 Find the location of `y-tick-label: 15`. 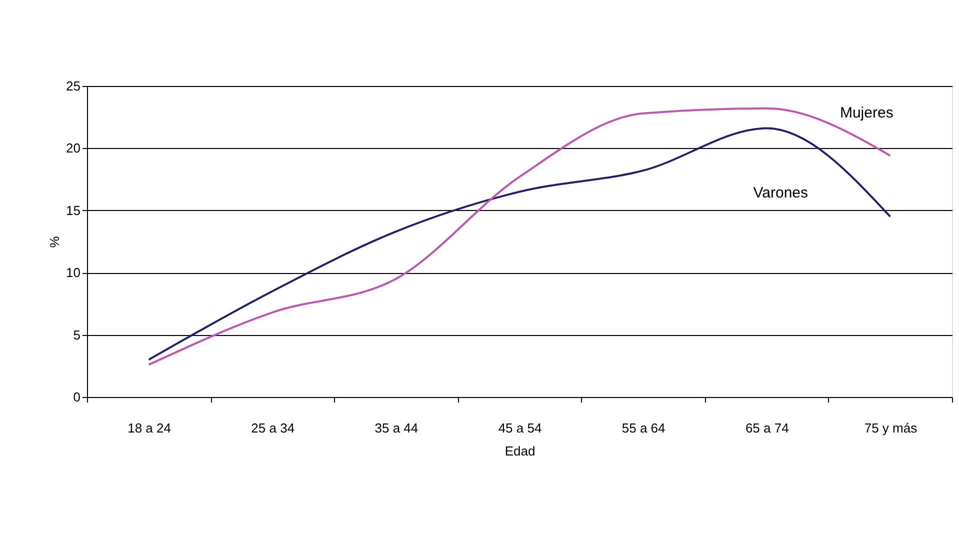

y-tick-label: 15 is located at coordinates (73, 210).